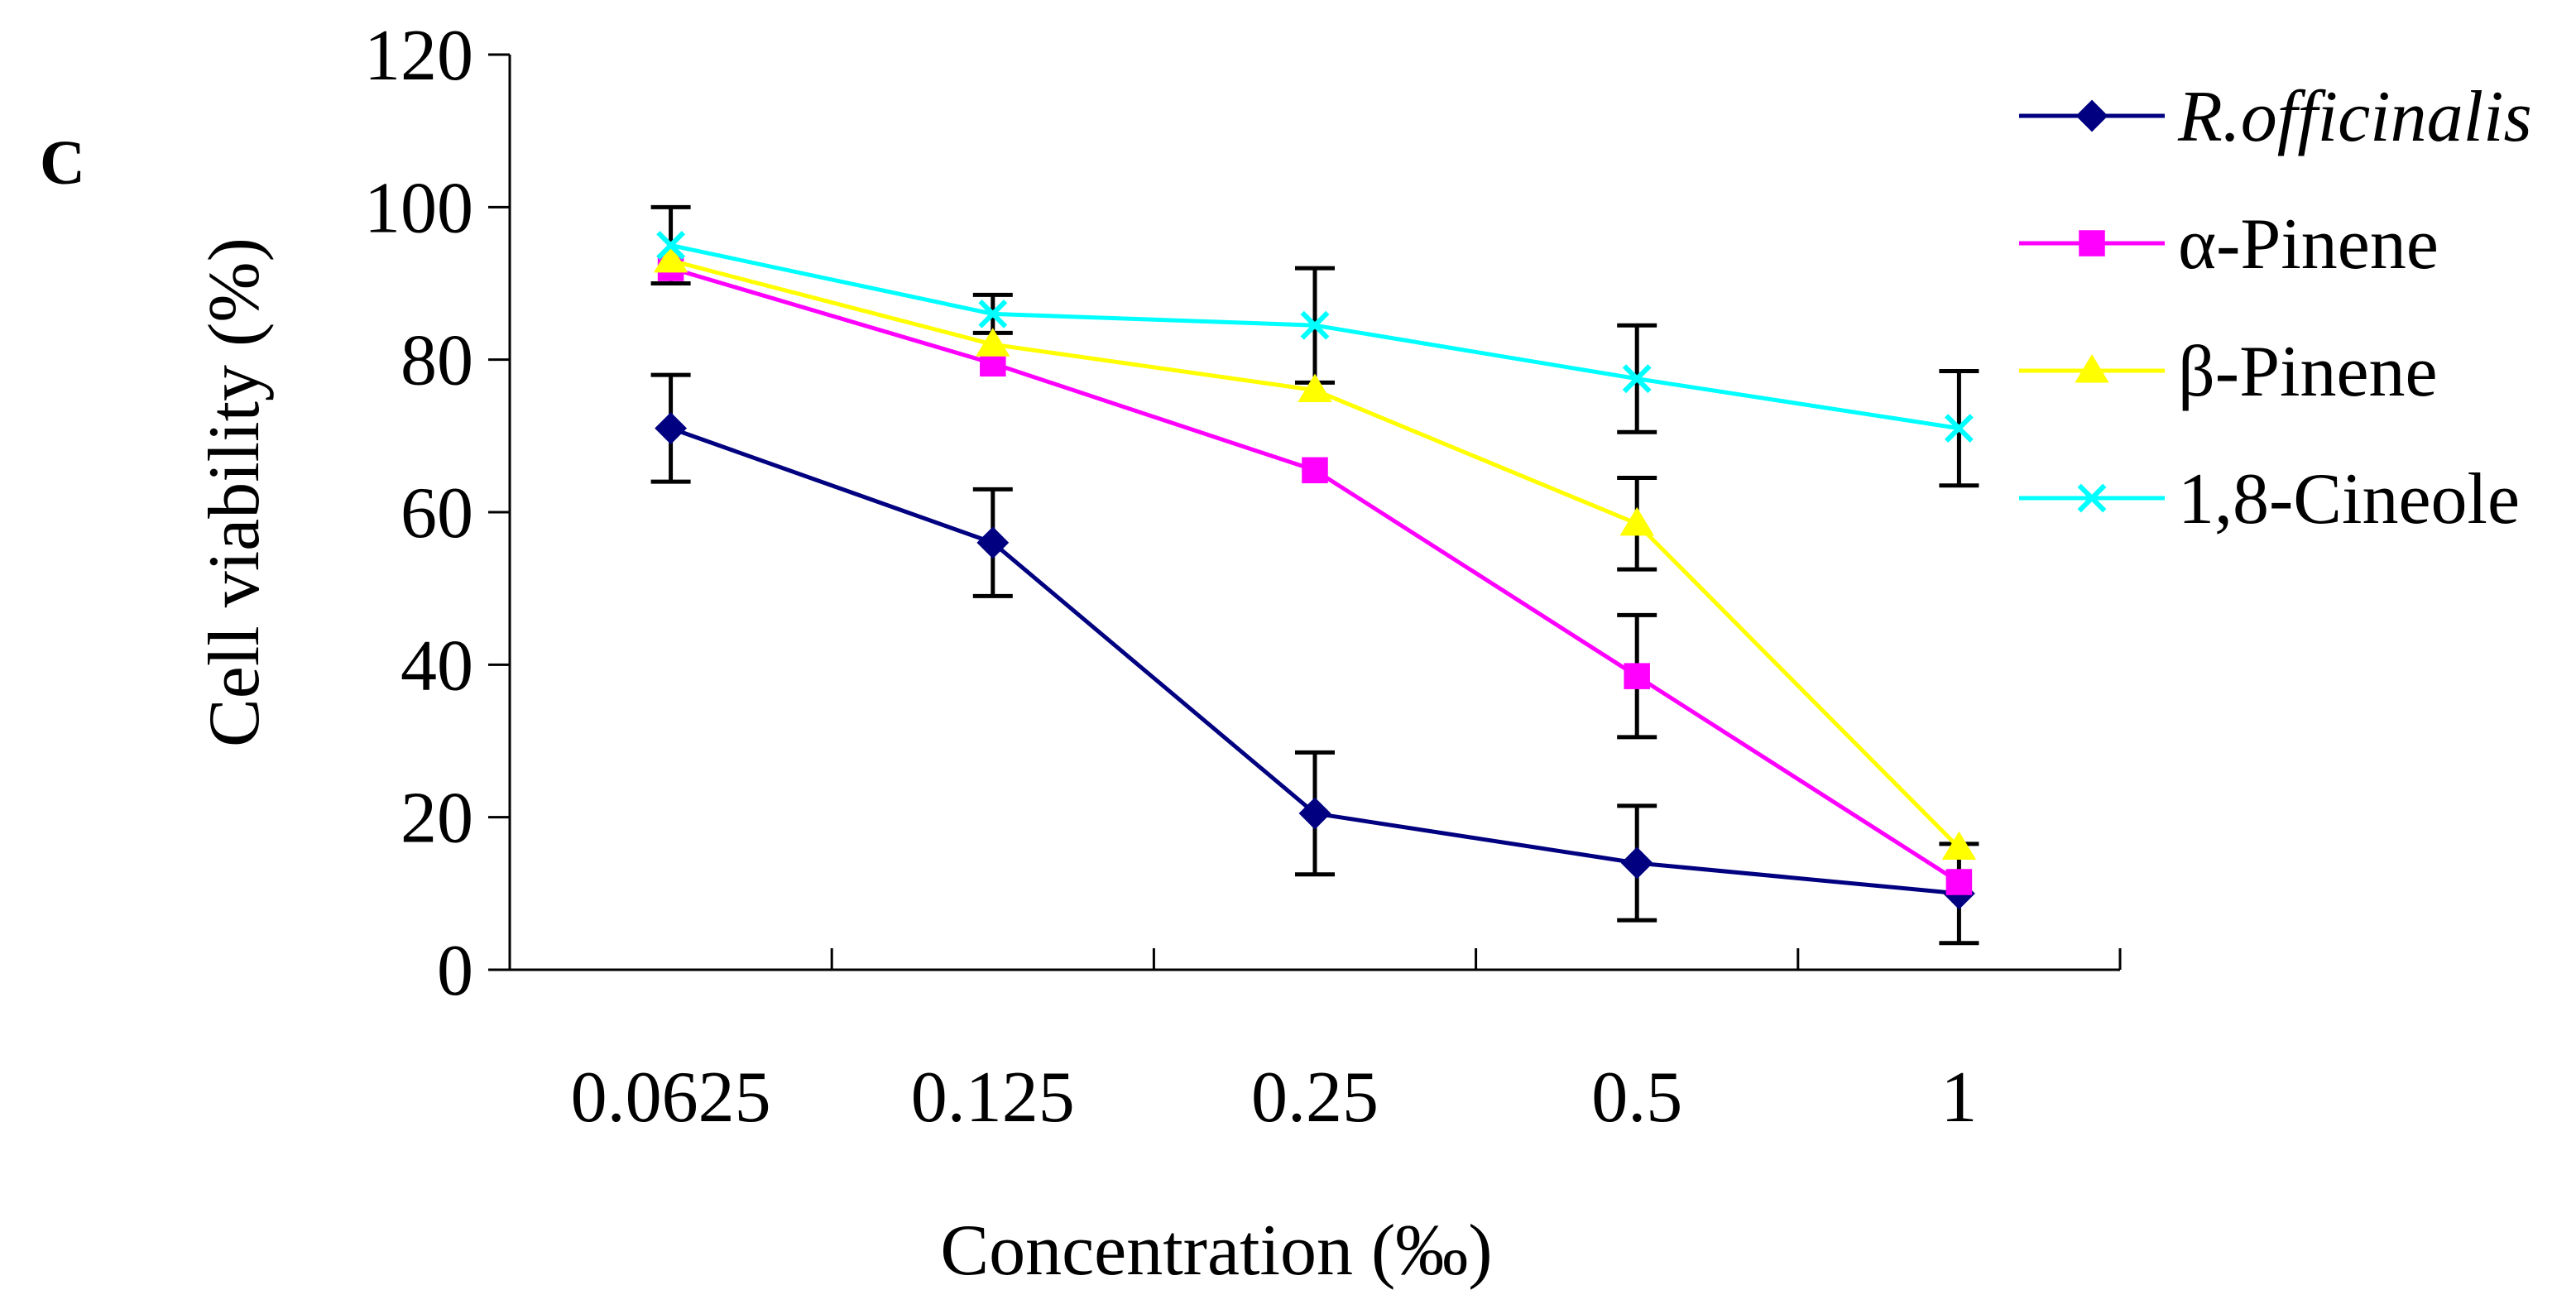 The width and height of the screenshot is (2576, 1309). I want to click on y-tick-label: 0, so click(455, 971).